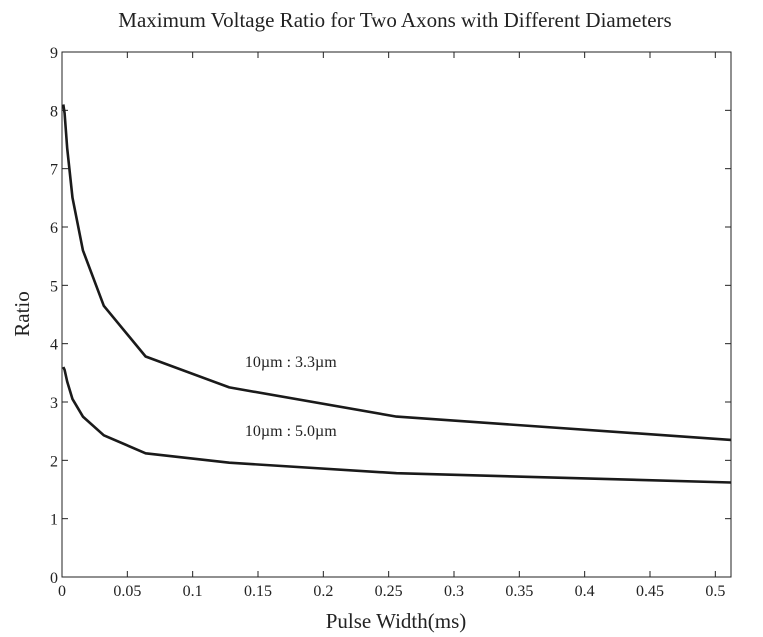 Image resolution: width=763 pixels, height=637 pixels. What do you see at coordinates (519, 591) in the screenshot?
I see `x-tick-label: 0.35` at bounding box center [519, 591].